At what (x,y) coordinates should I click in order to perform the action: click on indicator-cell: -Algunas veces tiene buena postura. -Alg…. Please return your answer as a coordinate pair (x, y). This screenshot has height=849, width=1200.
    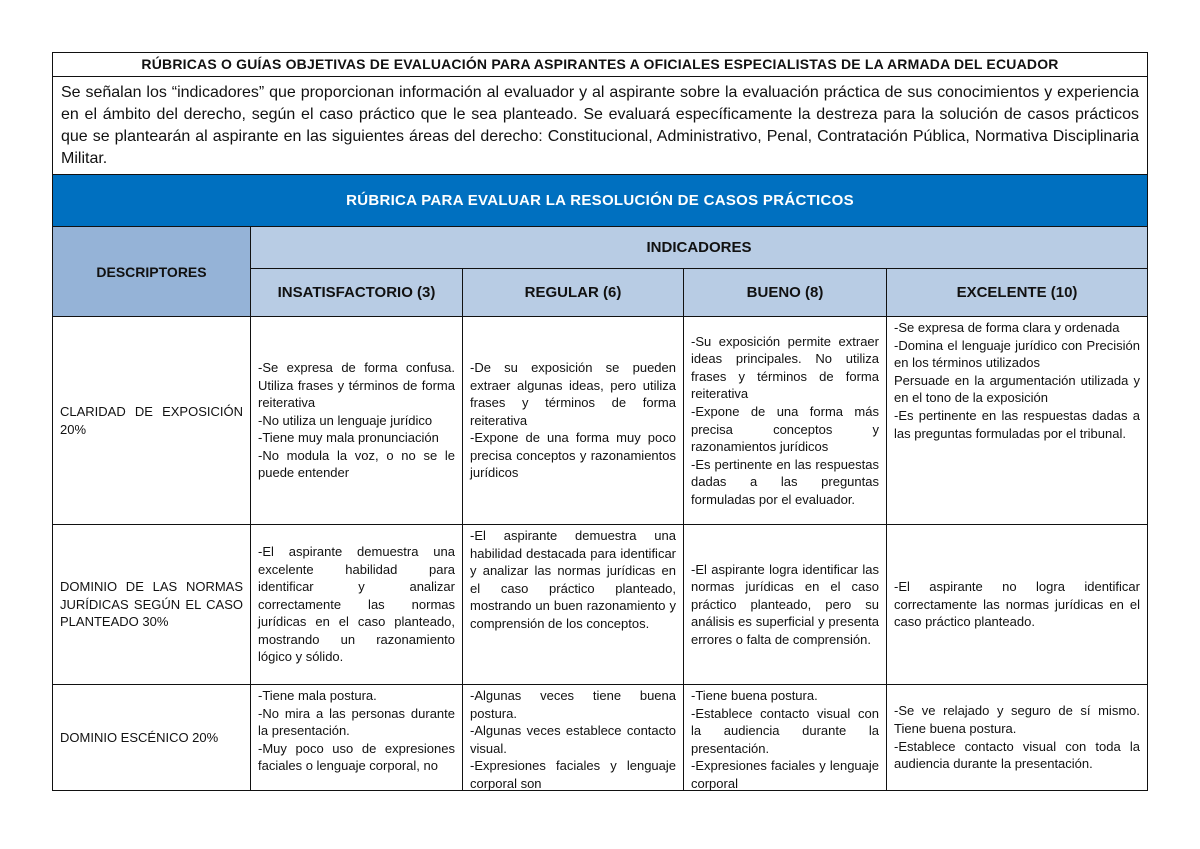
    Looking at the image, I should click on (573, 737).